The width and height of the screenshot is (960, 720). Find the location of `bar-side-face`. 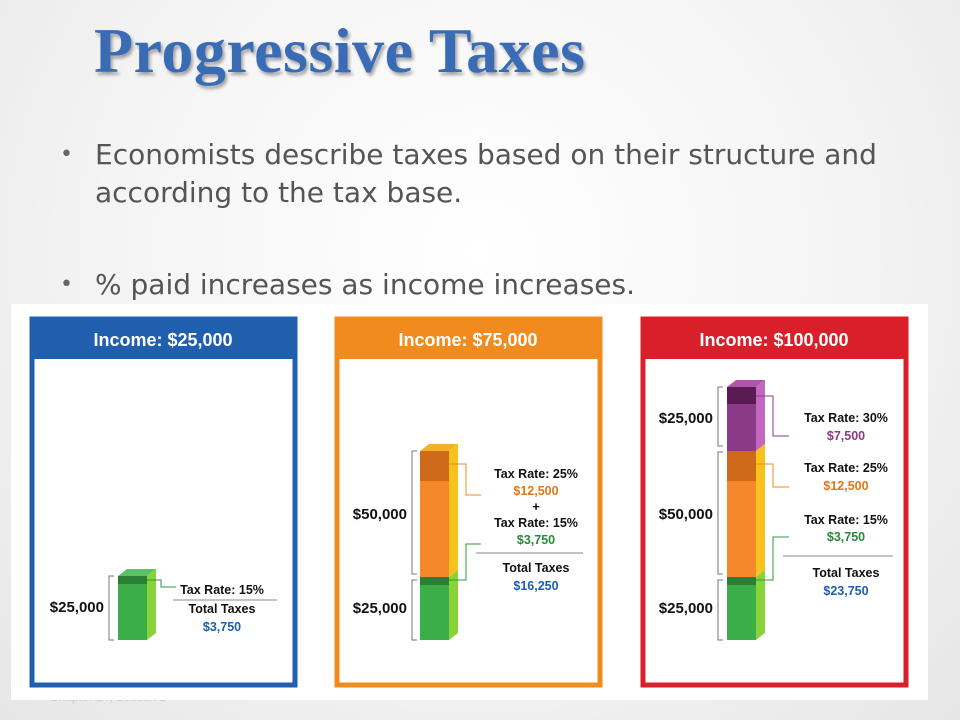

bar-side-face is located at coordinates (151, 604).